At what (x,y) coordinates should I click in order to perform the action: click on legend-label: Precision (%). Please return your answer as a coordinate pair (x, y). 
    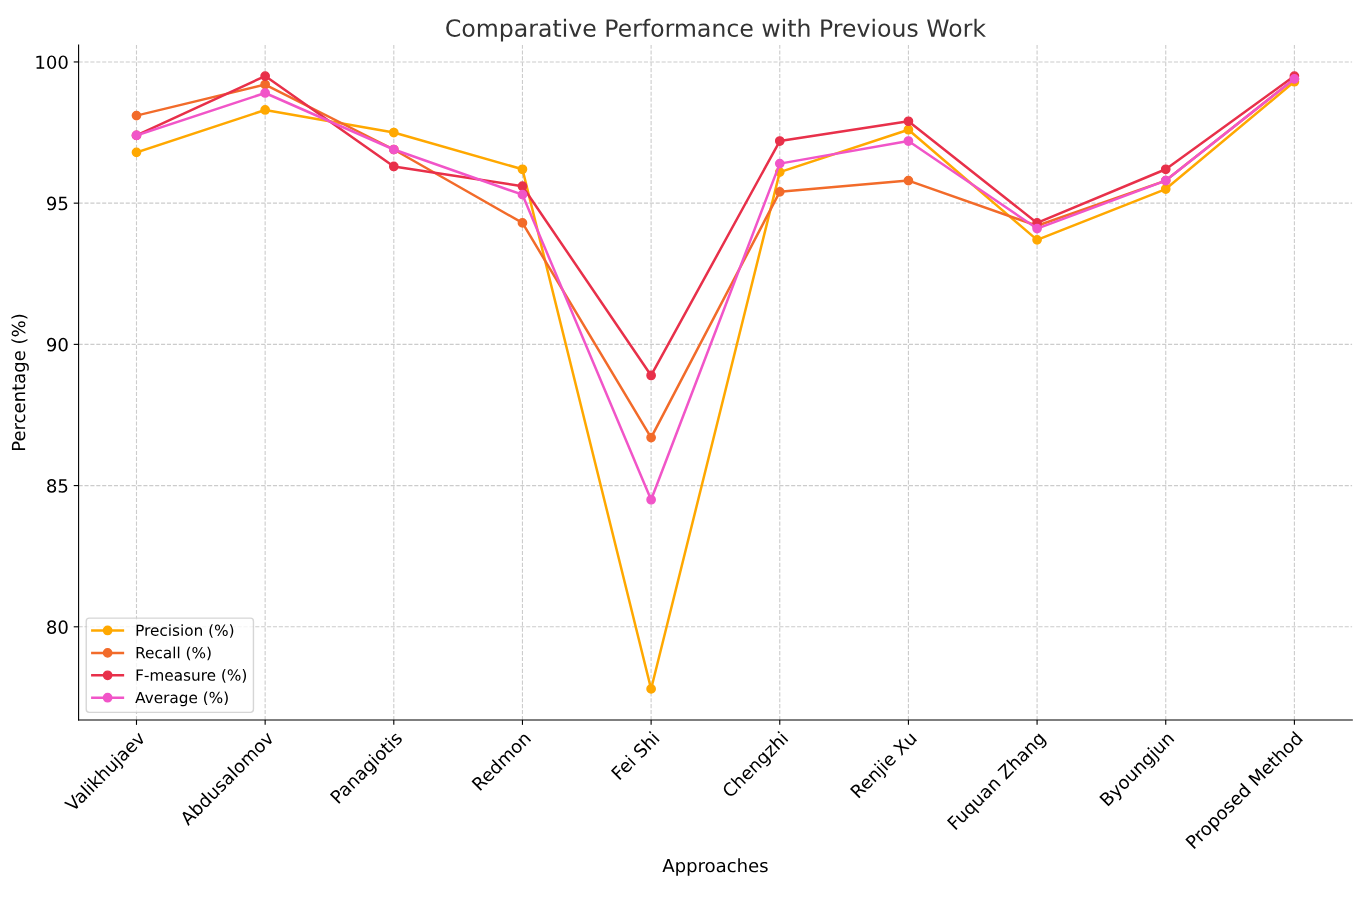
    Looking at the image, I should click on (185, 631).